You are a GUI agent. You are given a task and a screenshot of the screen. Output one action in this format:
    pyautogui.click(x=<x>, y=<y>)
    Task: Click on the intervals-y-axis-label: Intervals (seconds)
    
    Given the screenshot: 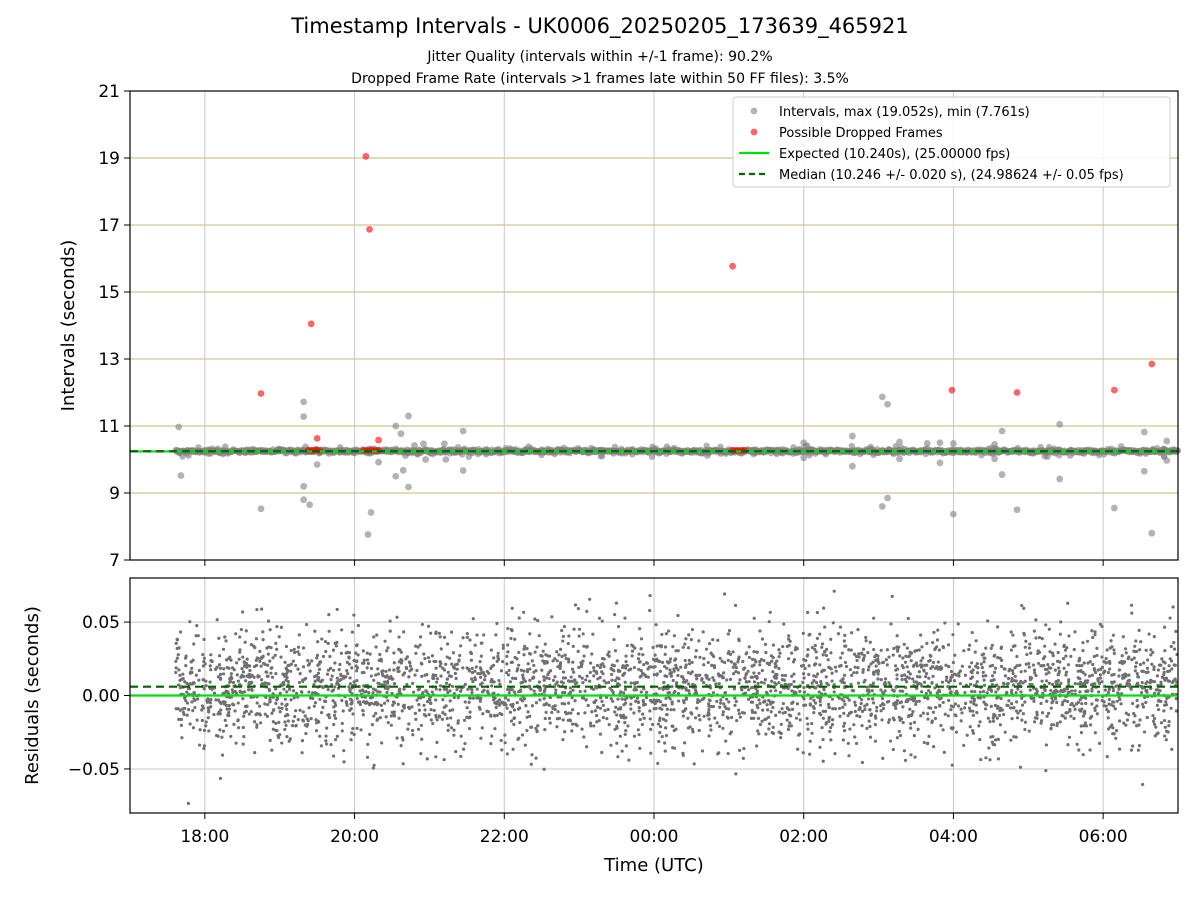 What is the action you would take?
    pyautogui.click(x=68, y=326)
    